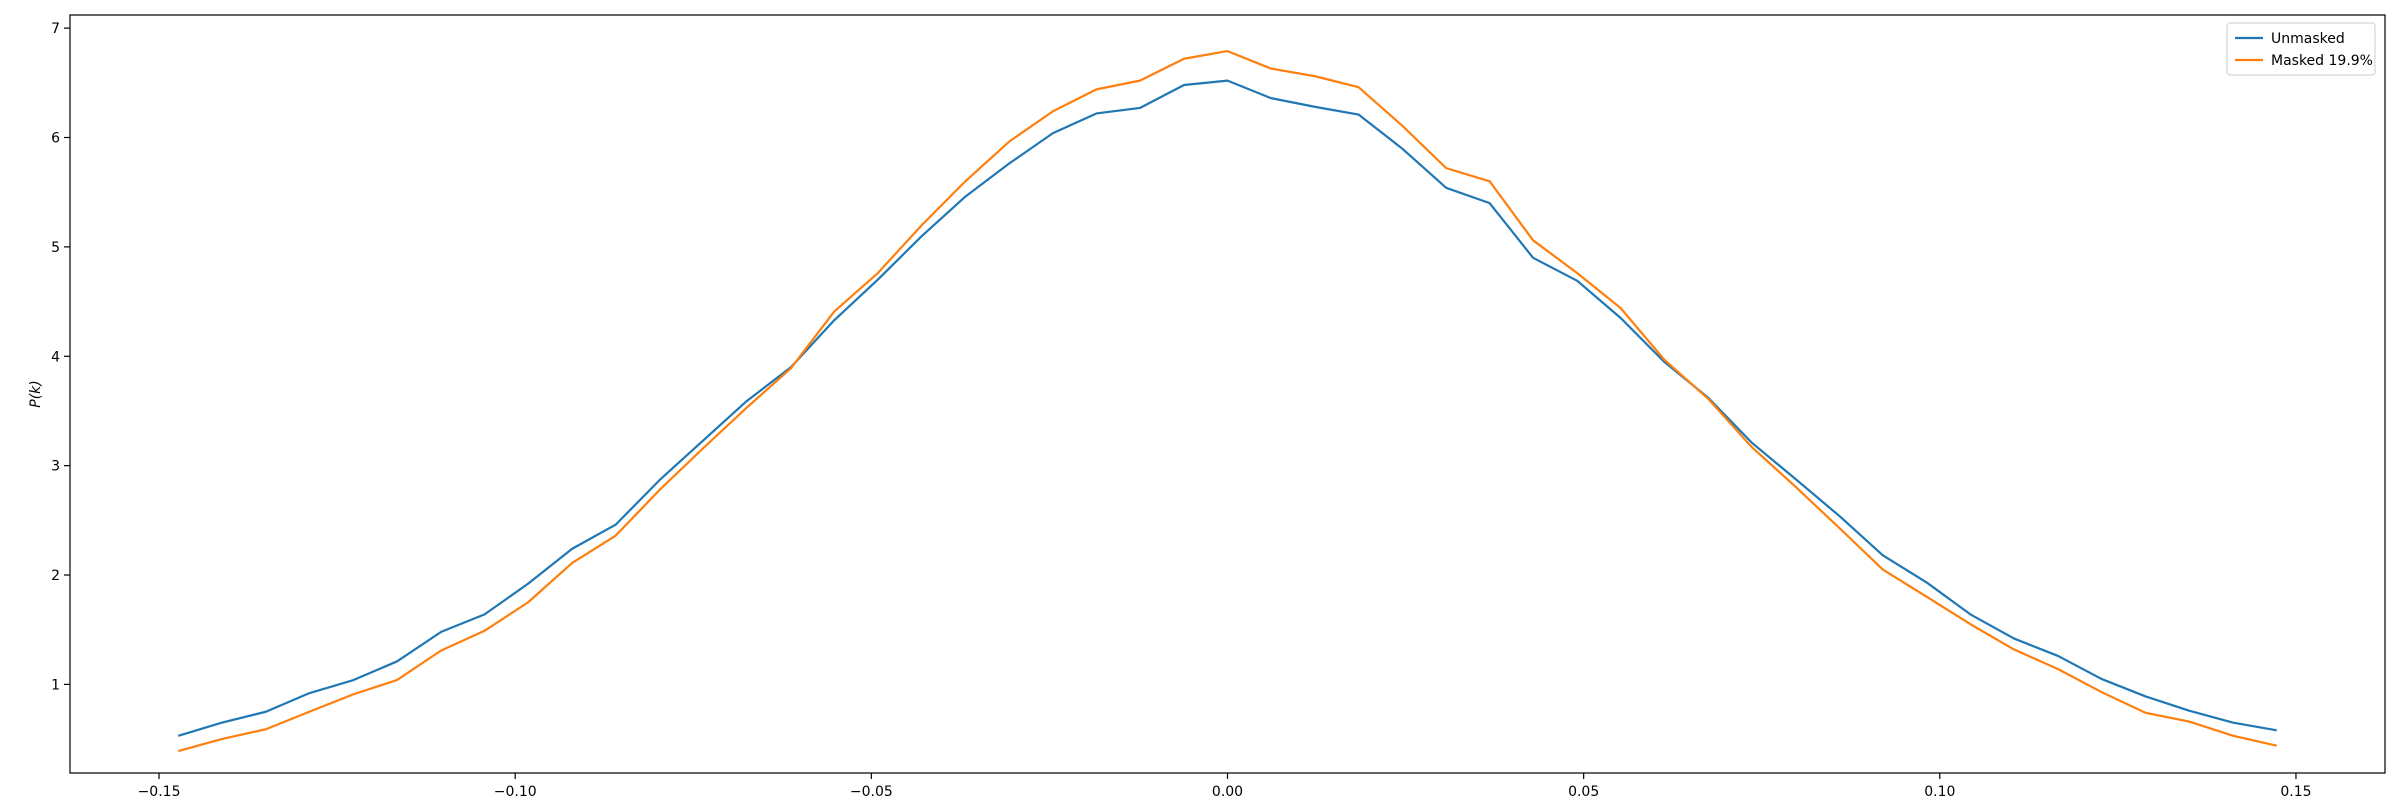 The height and width of the screenshot is (800, 2400). I want to click on legend-label: Masked 19.9%, so click(2322, 61).